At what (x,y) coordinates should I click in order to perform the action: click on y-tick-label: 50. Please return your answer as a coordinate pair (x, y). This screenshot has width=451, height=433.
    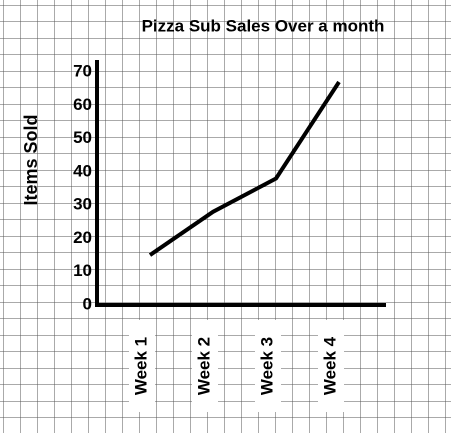
    Looking at the image, I should click on (82, 137).